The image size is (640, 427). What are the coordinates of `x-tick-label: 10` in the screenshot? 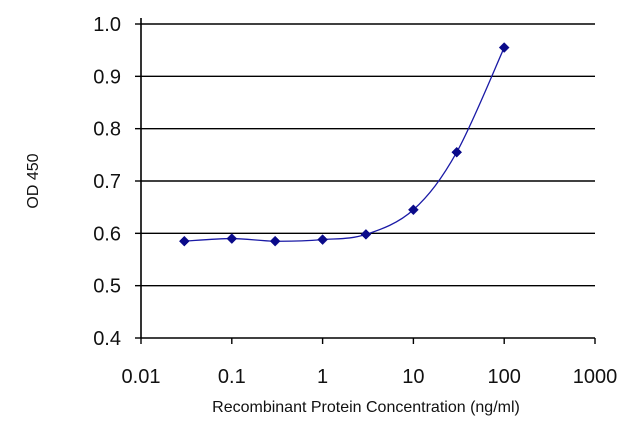 It's located at (413, 377).